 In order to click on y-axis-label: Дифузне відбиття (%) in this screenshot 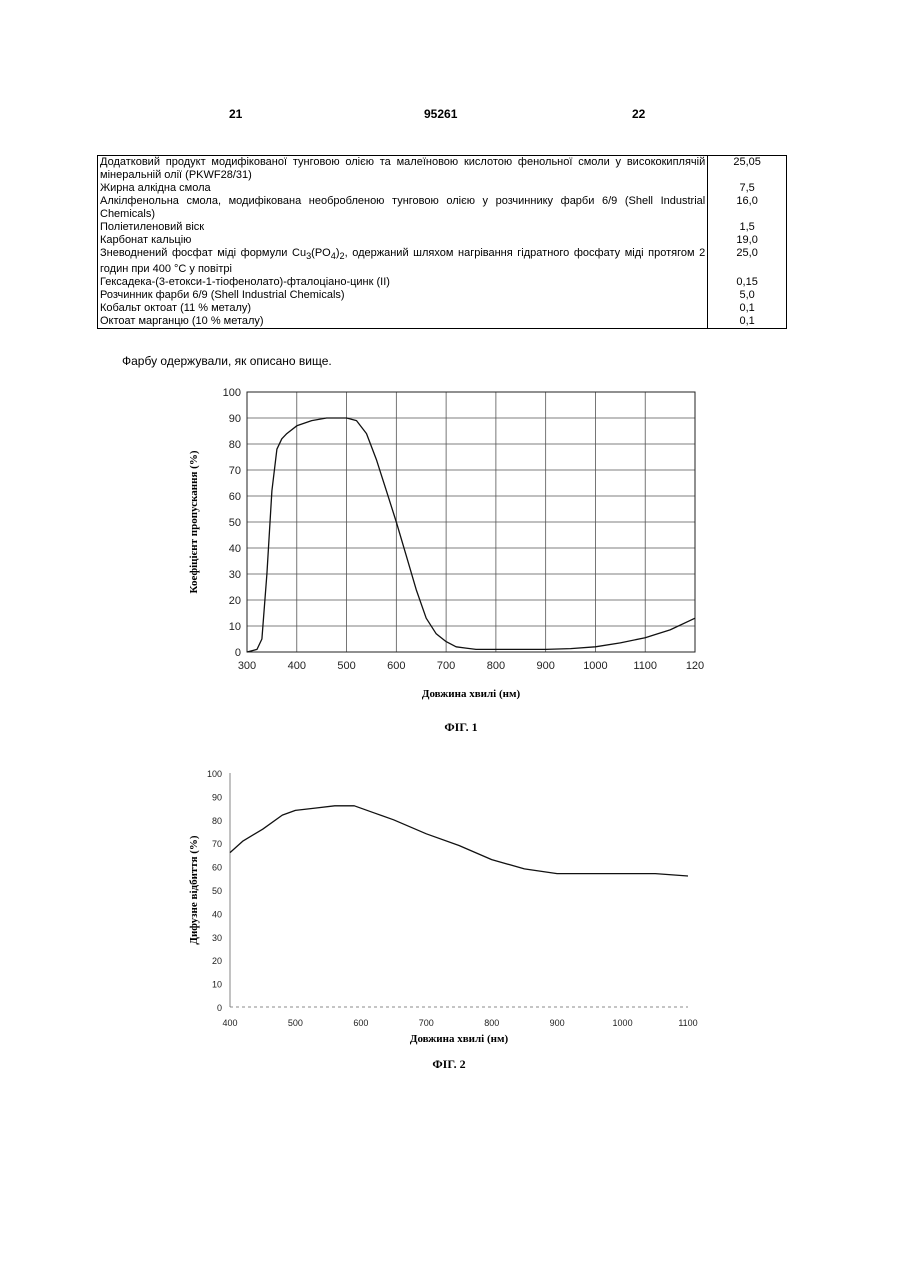, I will do `click(194, 890)`.